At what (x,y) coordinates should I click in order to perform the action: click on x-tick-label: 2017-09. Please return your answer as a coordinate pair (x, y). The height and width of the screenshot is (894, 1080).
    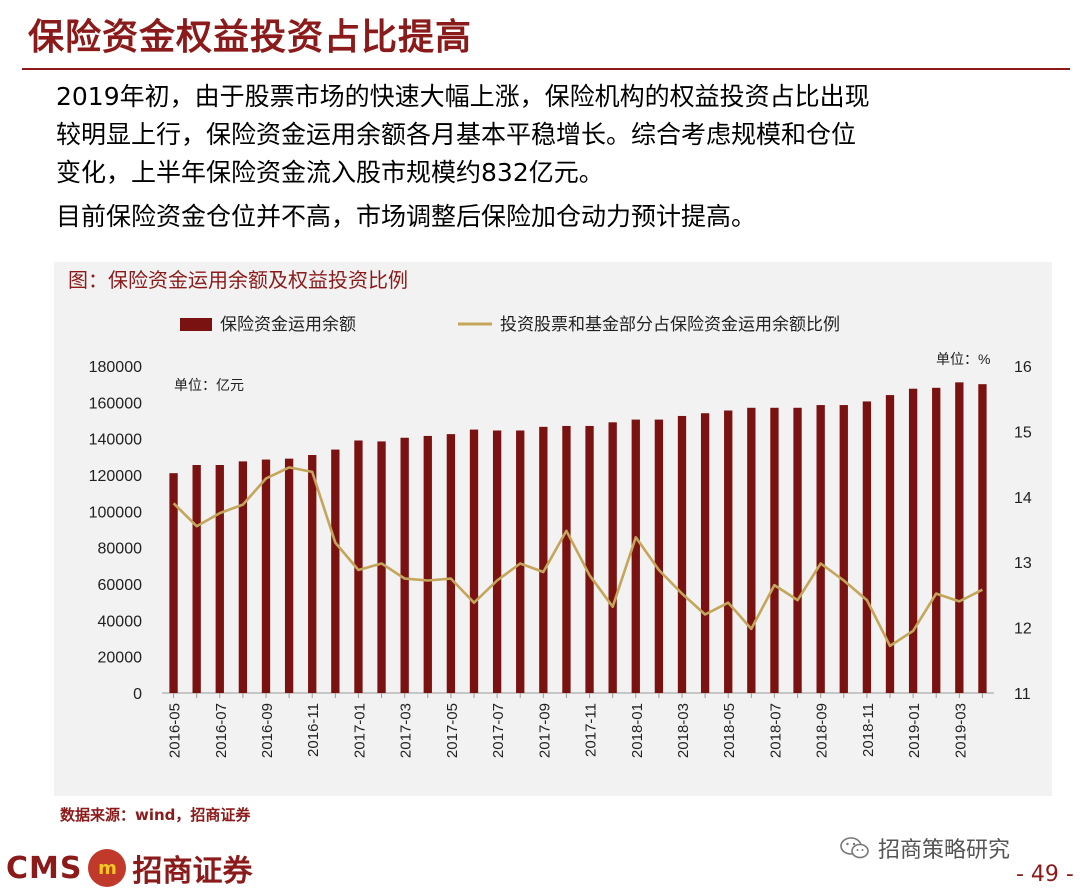
    Looking at the image, I should click on (544, 730).